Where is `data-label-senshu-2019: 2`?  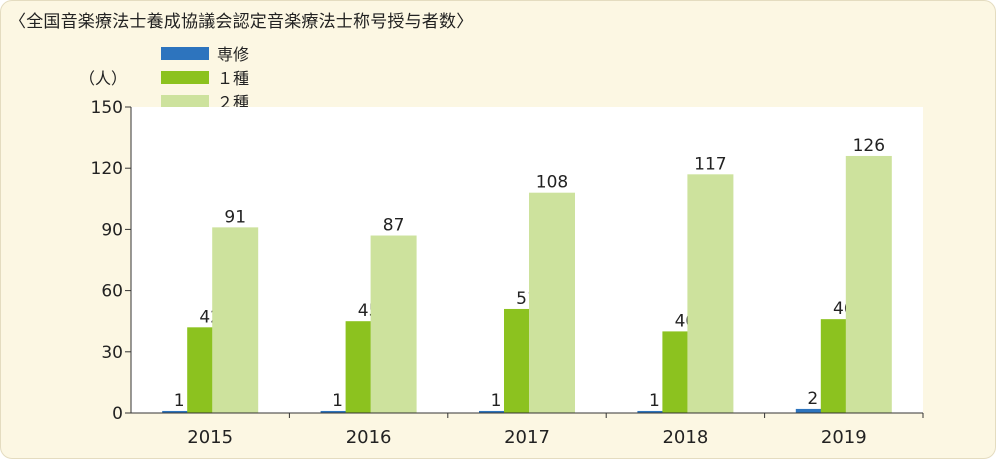
data-label-senshu-2019: 2 is located at coordinates (812, 399).